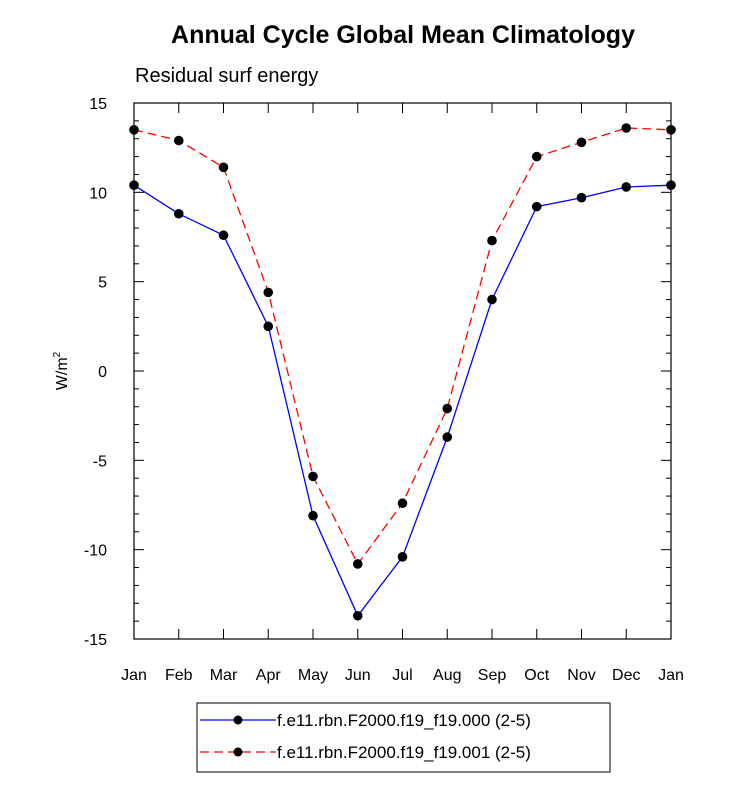 The height and width of the screenshot is (794, 733). Describe the element at coordinates (626, 675) in the screenshot. I see `x-tick-label: Dec` at that location.